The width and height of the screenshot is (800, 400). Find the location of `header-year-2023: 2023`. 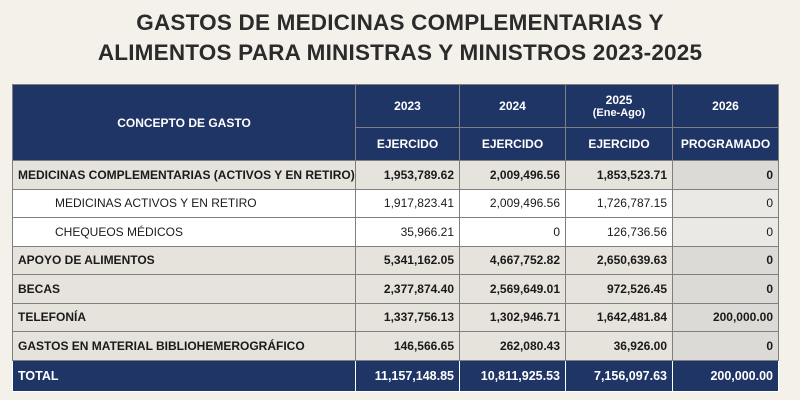

header-year-2023: 2023 is located at coordinates (407, 106).